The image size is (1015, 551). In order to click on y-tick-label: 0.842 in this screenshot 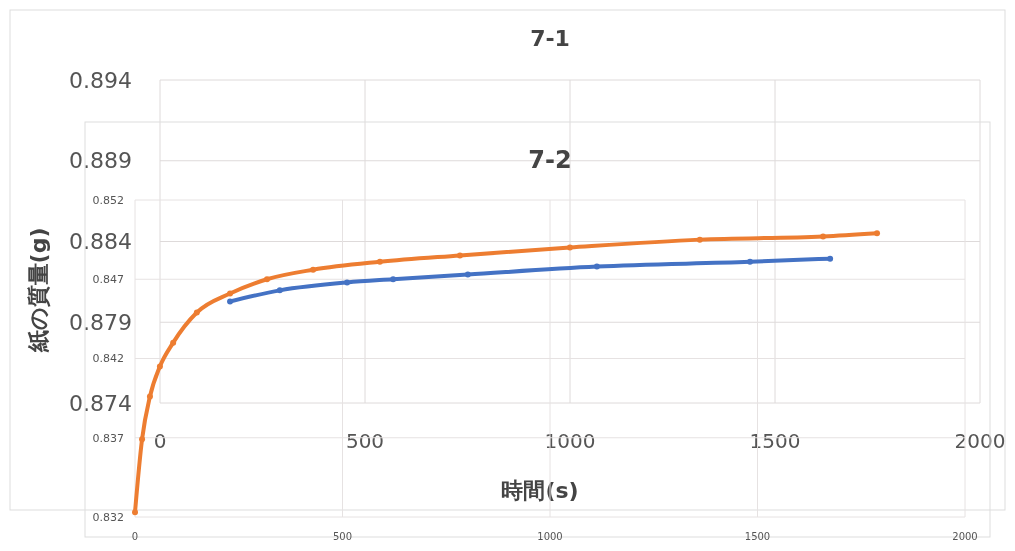, I will do `click(108, 359)`.